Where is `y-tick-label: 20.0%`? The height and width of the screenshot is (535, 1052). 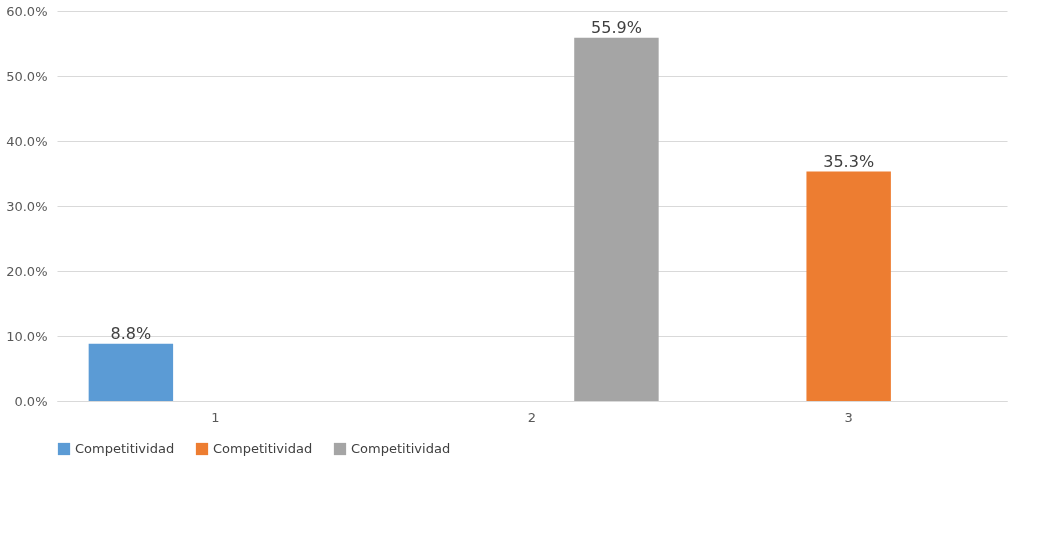 y-tick-label: 20.0% is located at coordinates (27, 271).